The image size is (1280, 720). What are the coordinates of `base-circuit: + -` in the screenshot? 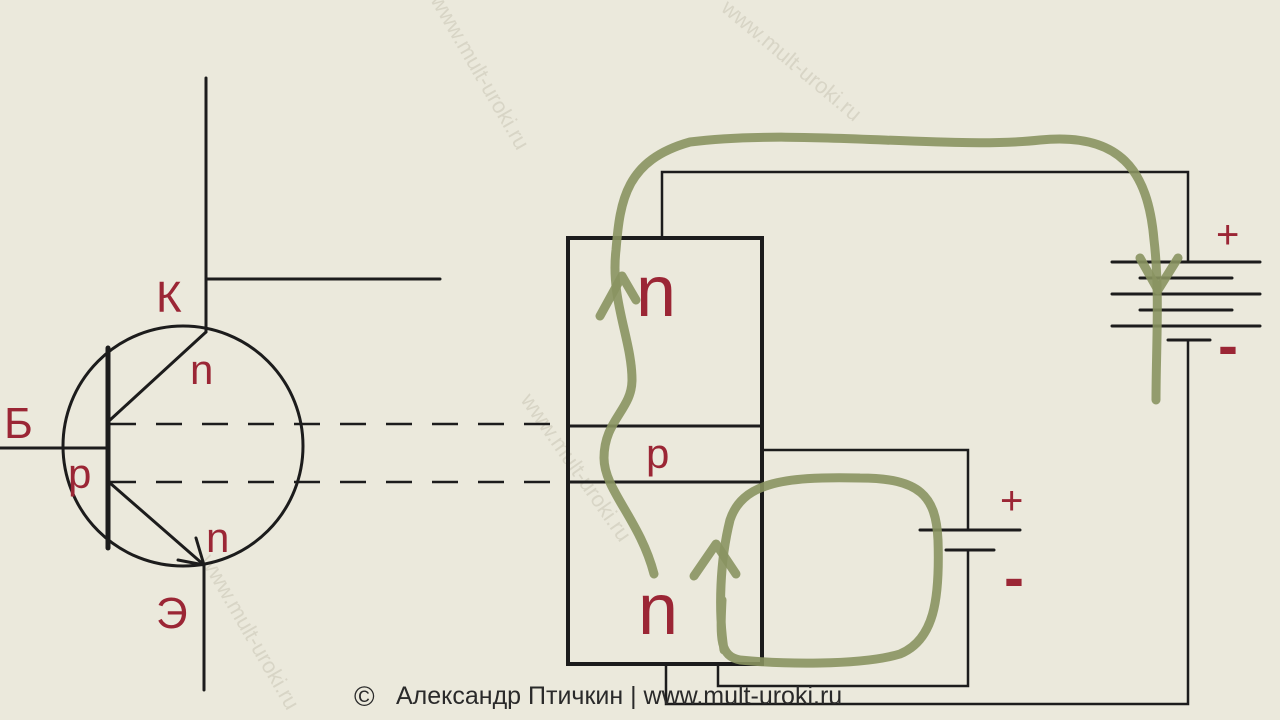 It's located at (870, 568).